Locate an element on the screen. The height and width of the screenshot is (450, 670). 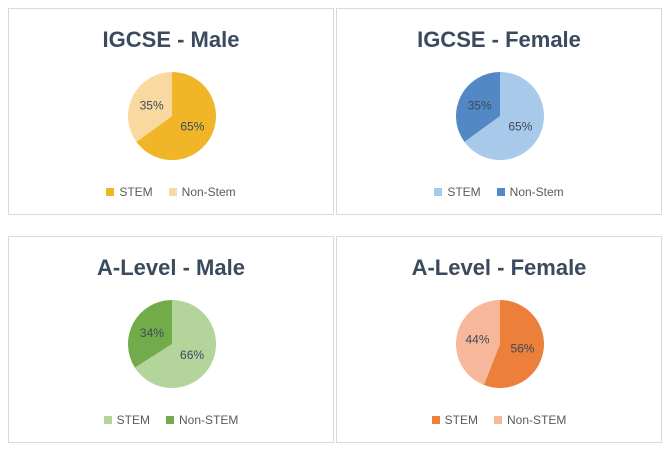
chart-title: IGCSE - Female is located at coordinates (499, 39).